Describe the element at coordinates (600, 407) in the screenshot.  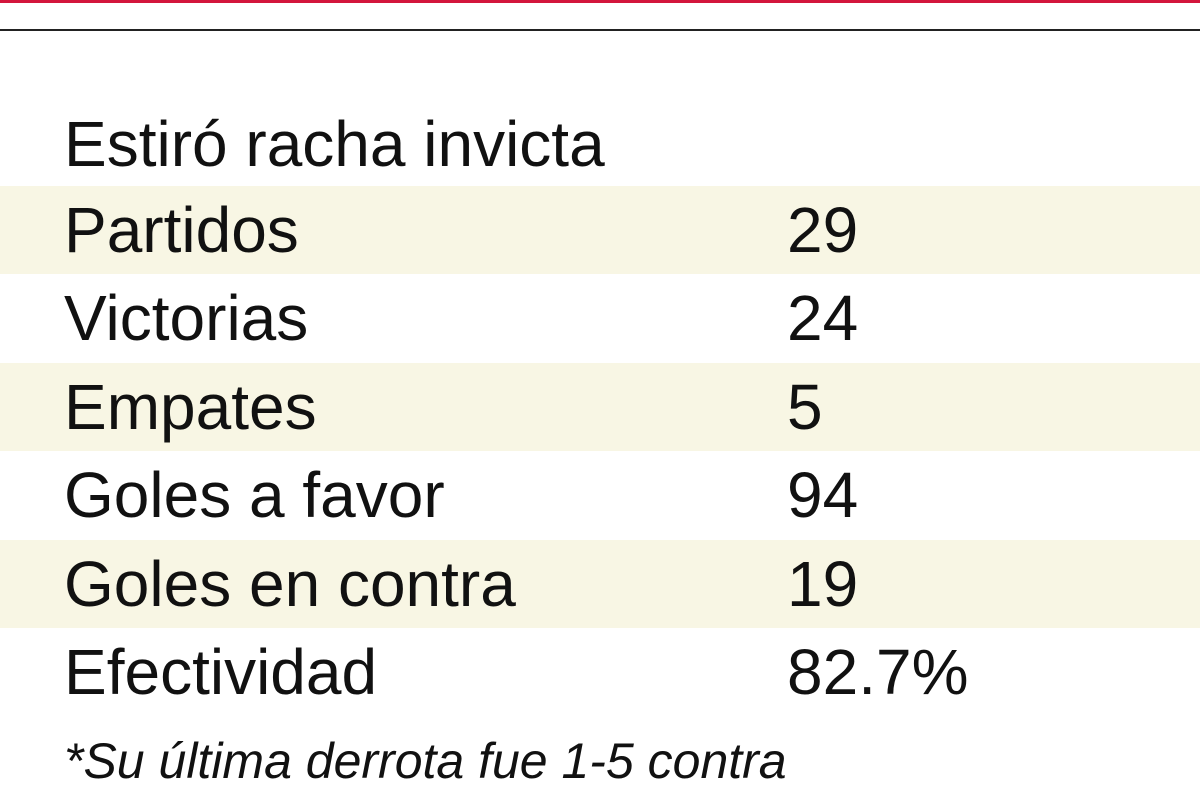
I see `table-row: Empates 5` at that location.